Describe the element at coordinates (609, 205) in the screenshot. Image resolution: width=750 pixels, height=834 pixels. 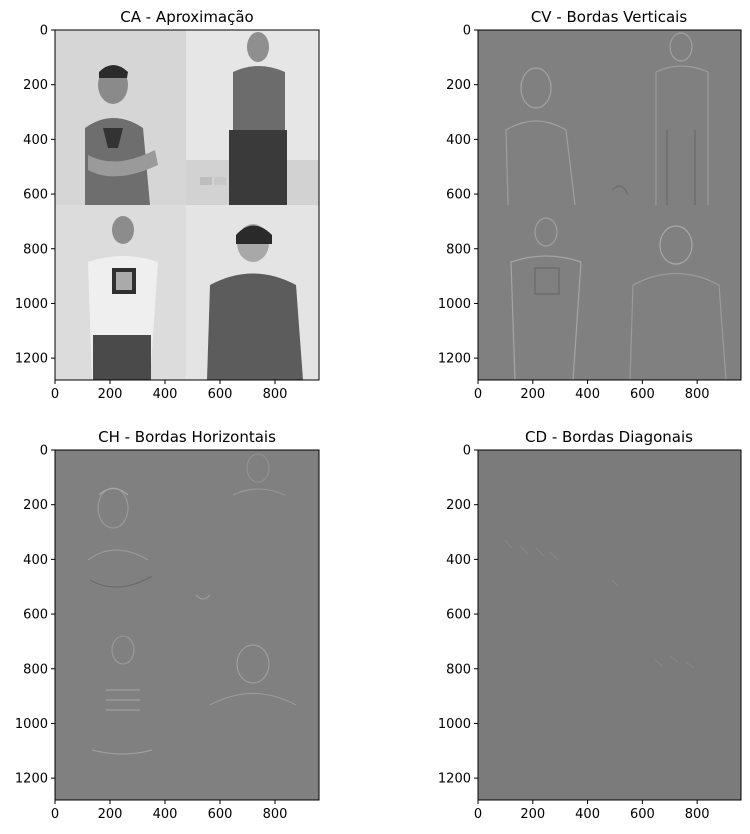
I see `cv-image` at that location.